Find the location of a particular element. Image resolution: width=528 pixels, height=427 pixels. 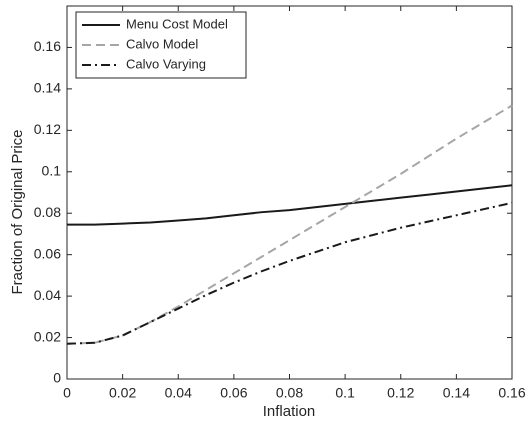

y-tick-label: 0.14 is located at coordinates (47, 88).